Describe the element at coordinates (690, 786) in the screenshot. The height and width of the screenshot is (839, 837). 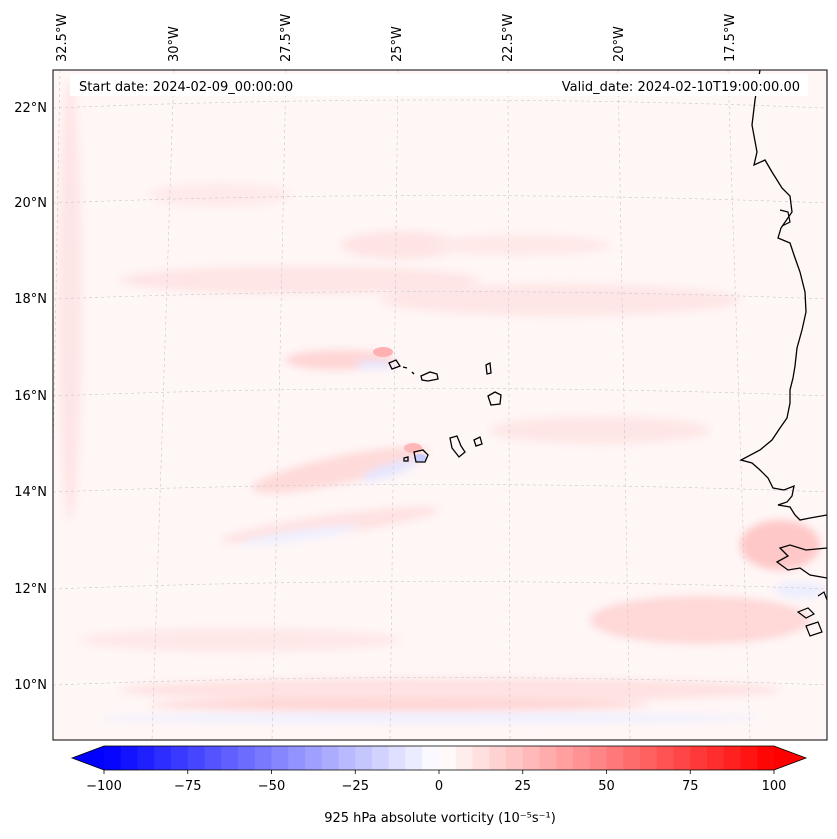
I see `colorbar-tick-label: 75` at that location.